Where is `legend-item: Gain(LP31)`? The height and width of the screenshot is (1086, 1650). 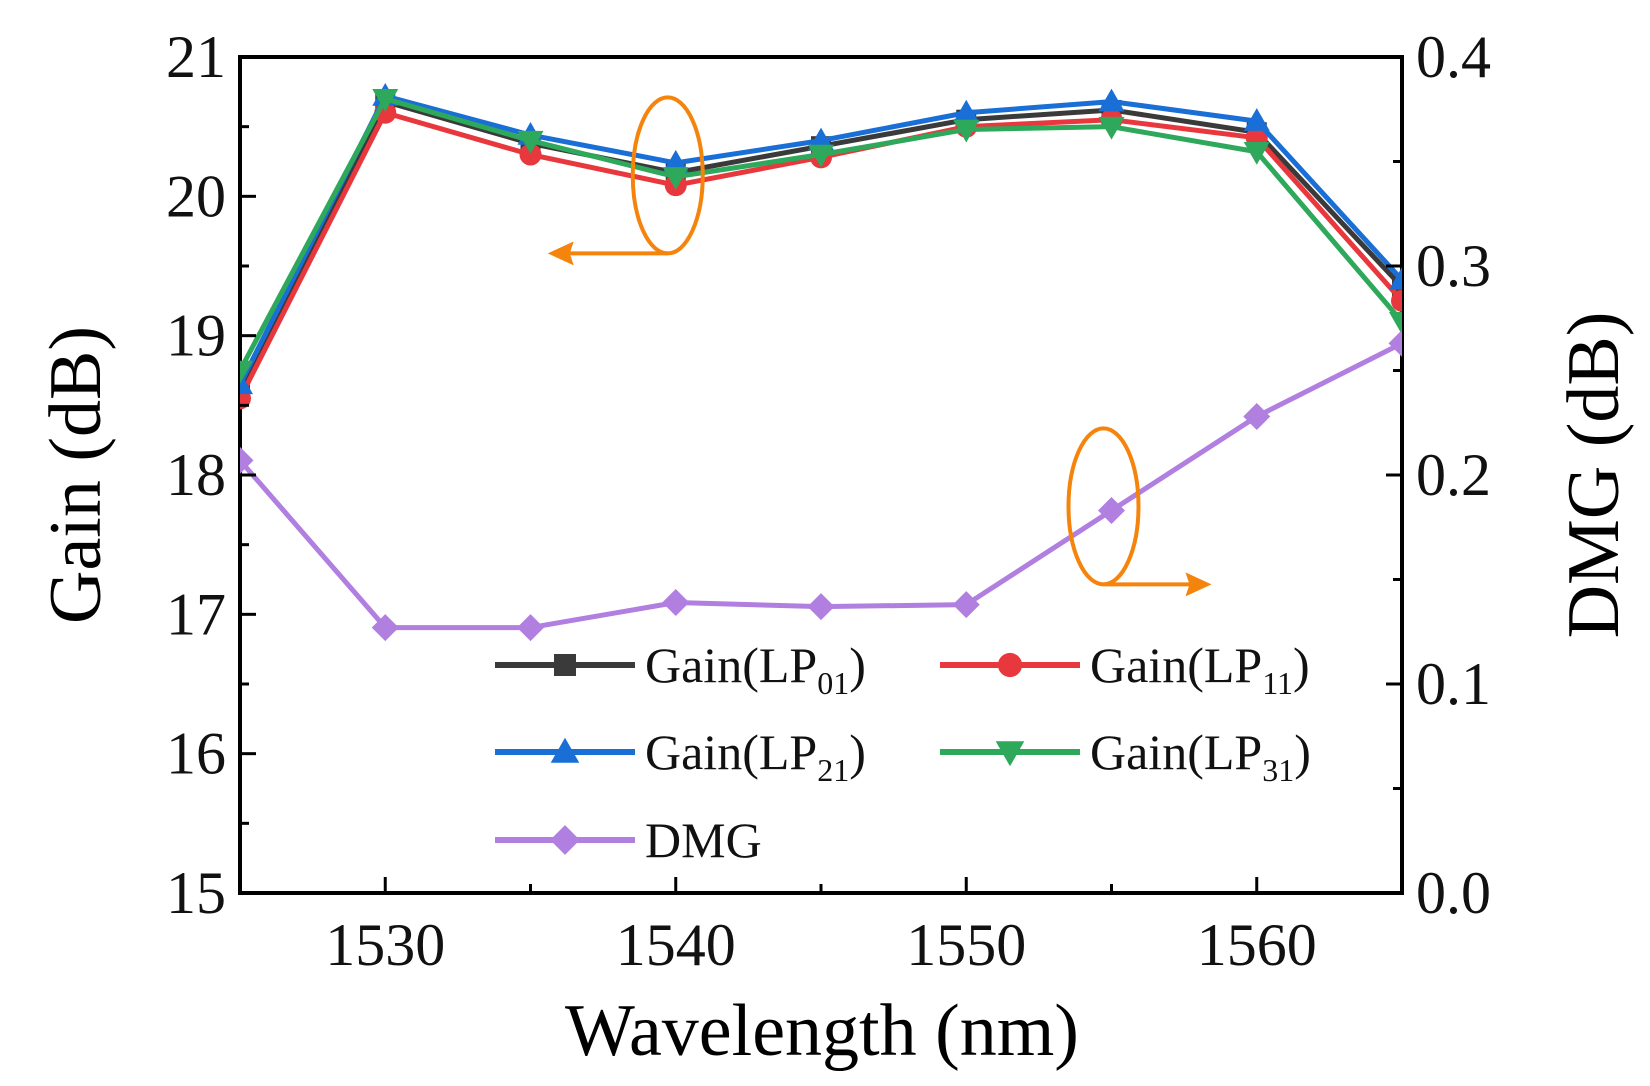 legend-item: Gain(LP31) is located at coordinates (1125, 756).